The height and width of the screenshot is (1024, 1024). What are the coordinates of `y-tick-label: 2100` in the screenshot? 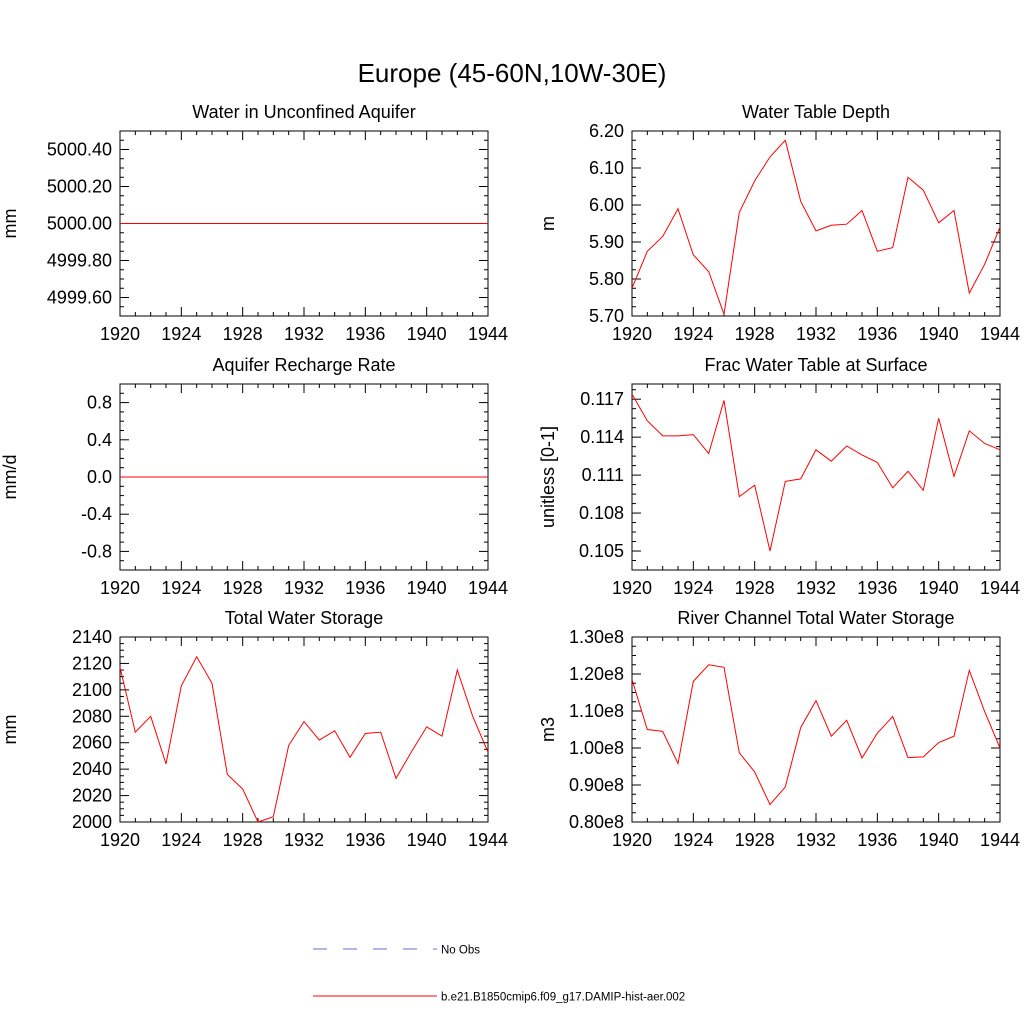 It's located at (92, 690).